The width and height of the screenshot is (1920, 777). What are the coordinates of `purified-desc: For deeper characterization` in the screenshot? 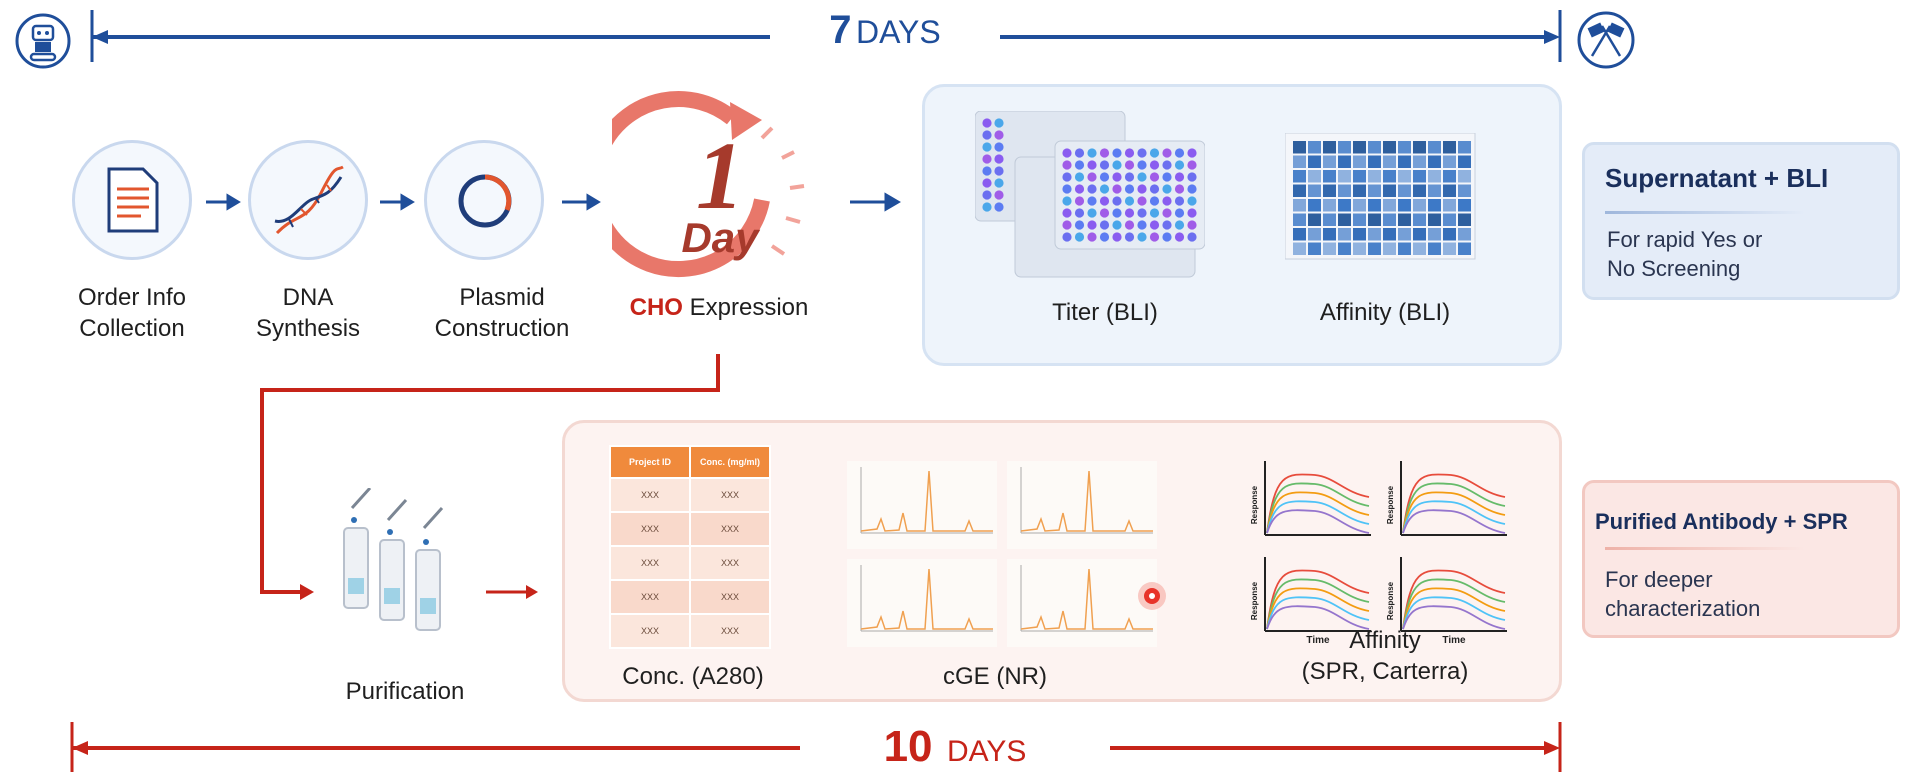 It's located at (1683, 594).